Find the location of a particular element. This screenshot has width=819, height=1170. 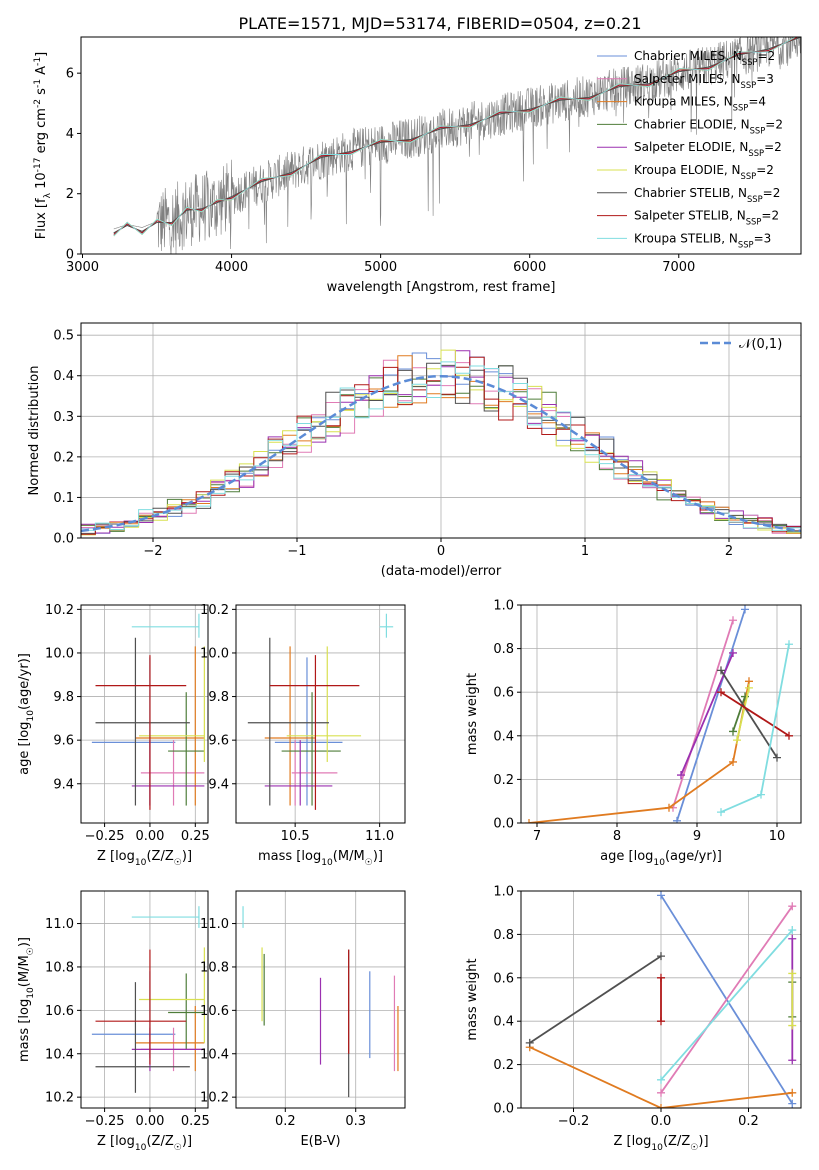

legend-label-4: Salpeter ELODIE, NSSP=2 is located at coordinates (708, 149).